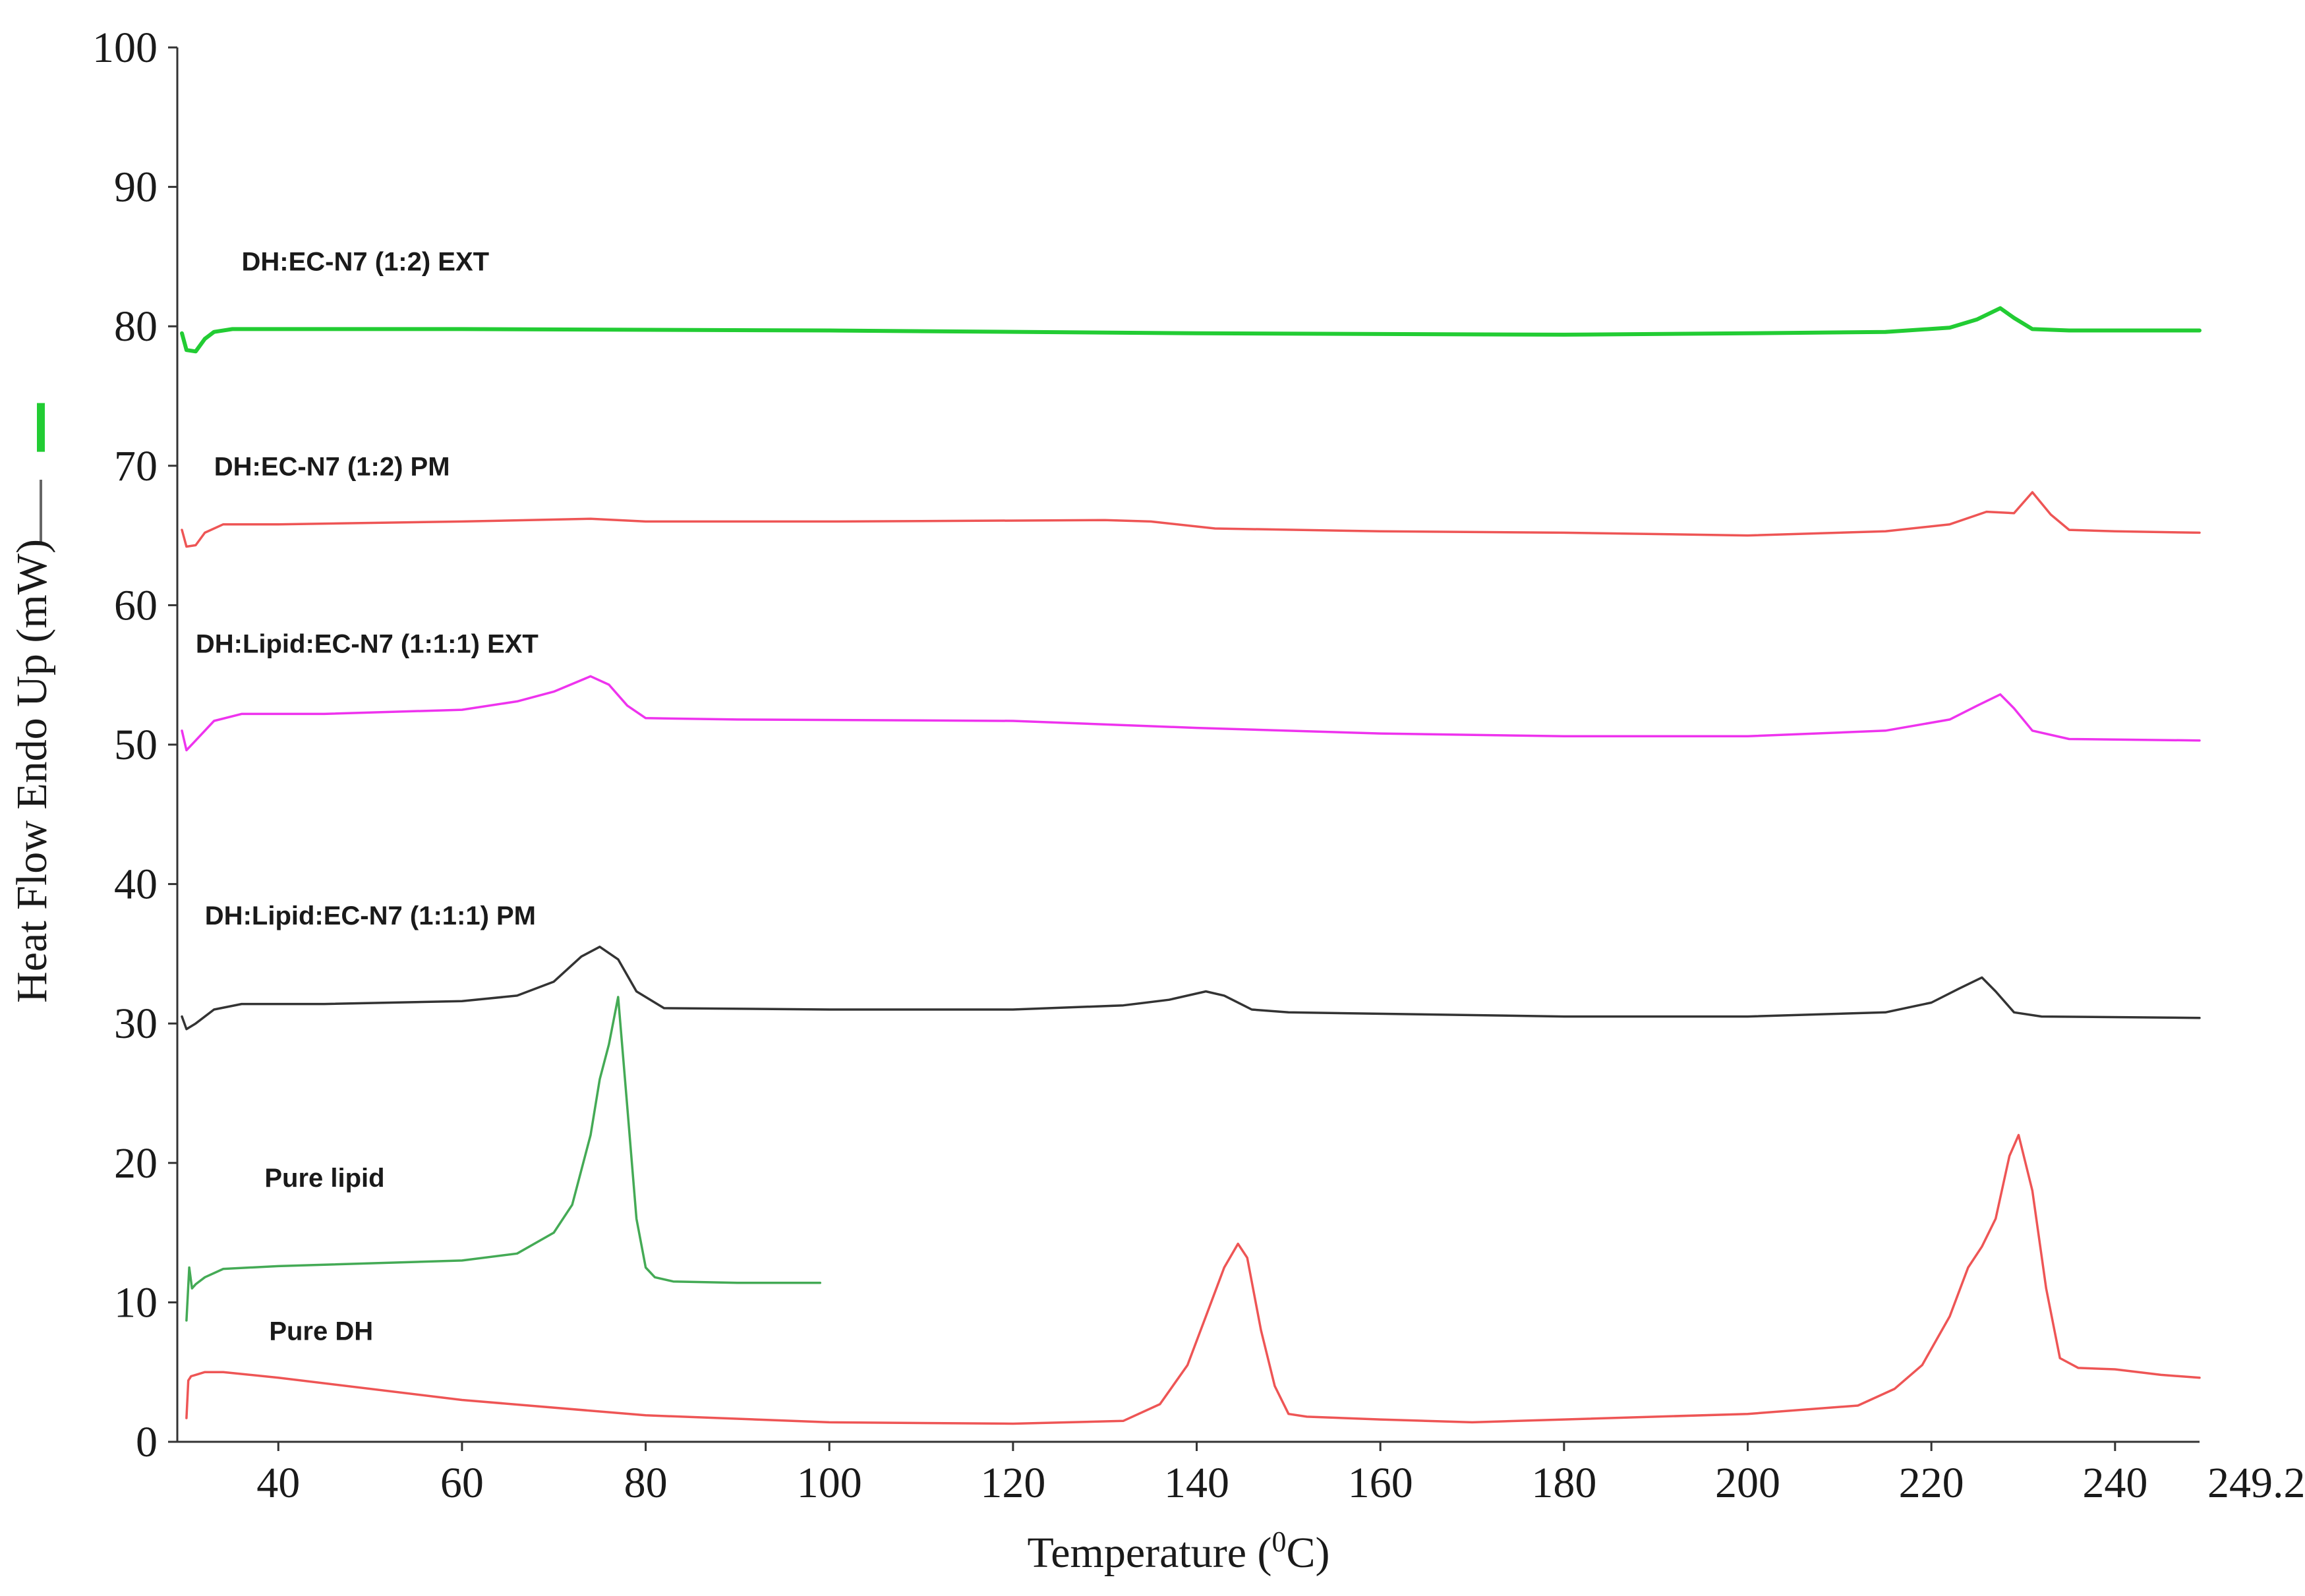 This screenshot has width=2305, height=1596. Describe the element at coordinates (147, 1442) in the screenshot. I see `y-tick-label: 0` at that location.